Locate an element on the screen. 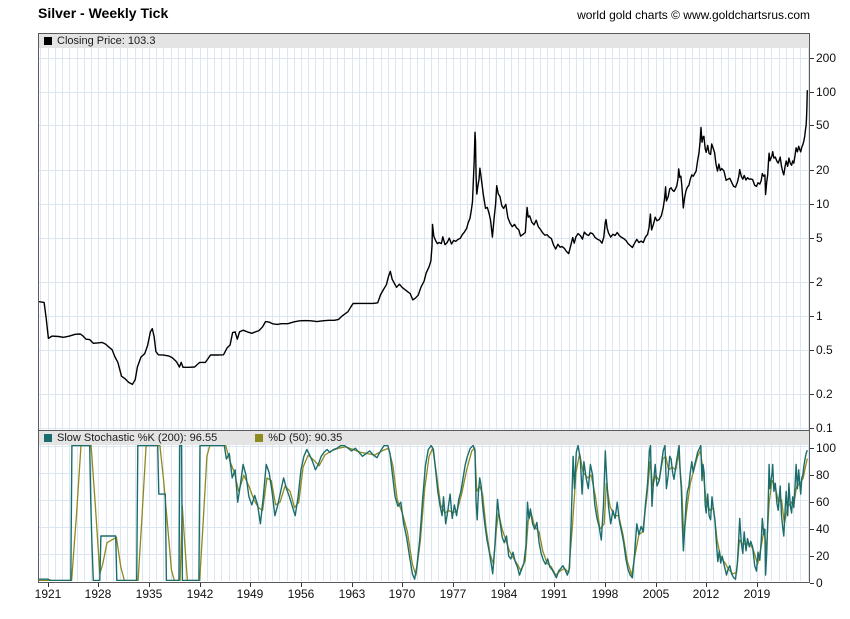 The width and height of the screenshot is (850, 619). x-axis-label: 2012 is located at coordinates (706, 594).